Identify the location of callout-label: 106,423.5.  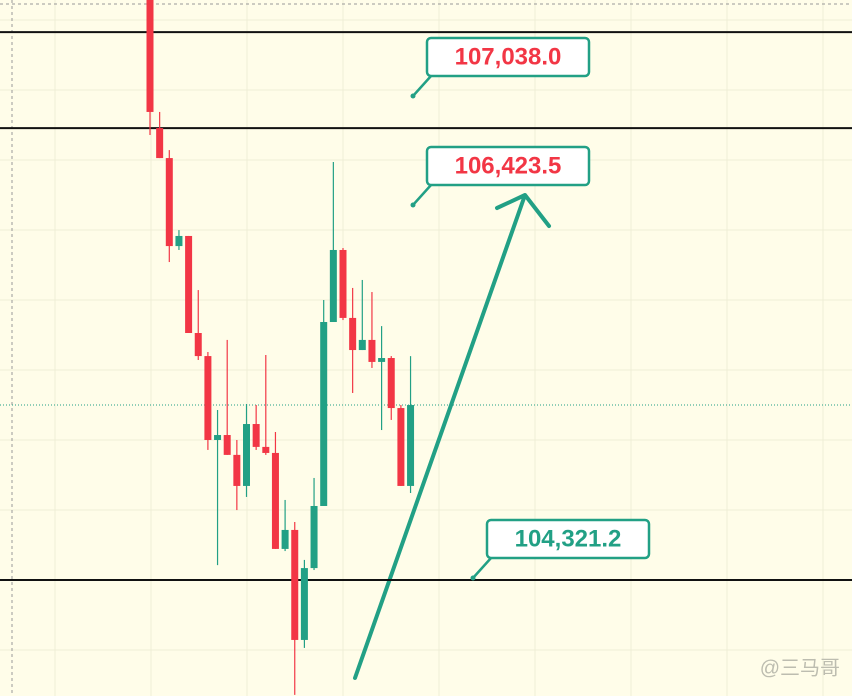
(508, 165).